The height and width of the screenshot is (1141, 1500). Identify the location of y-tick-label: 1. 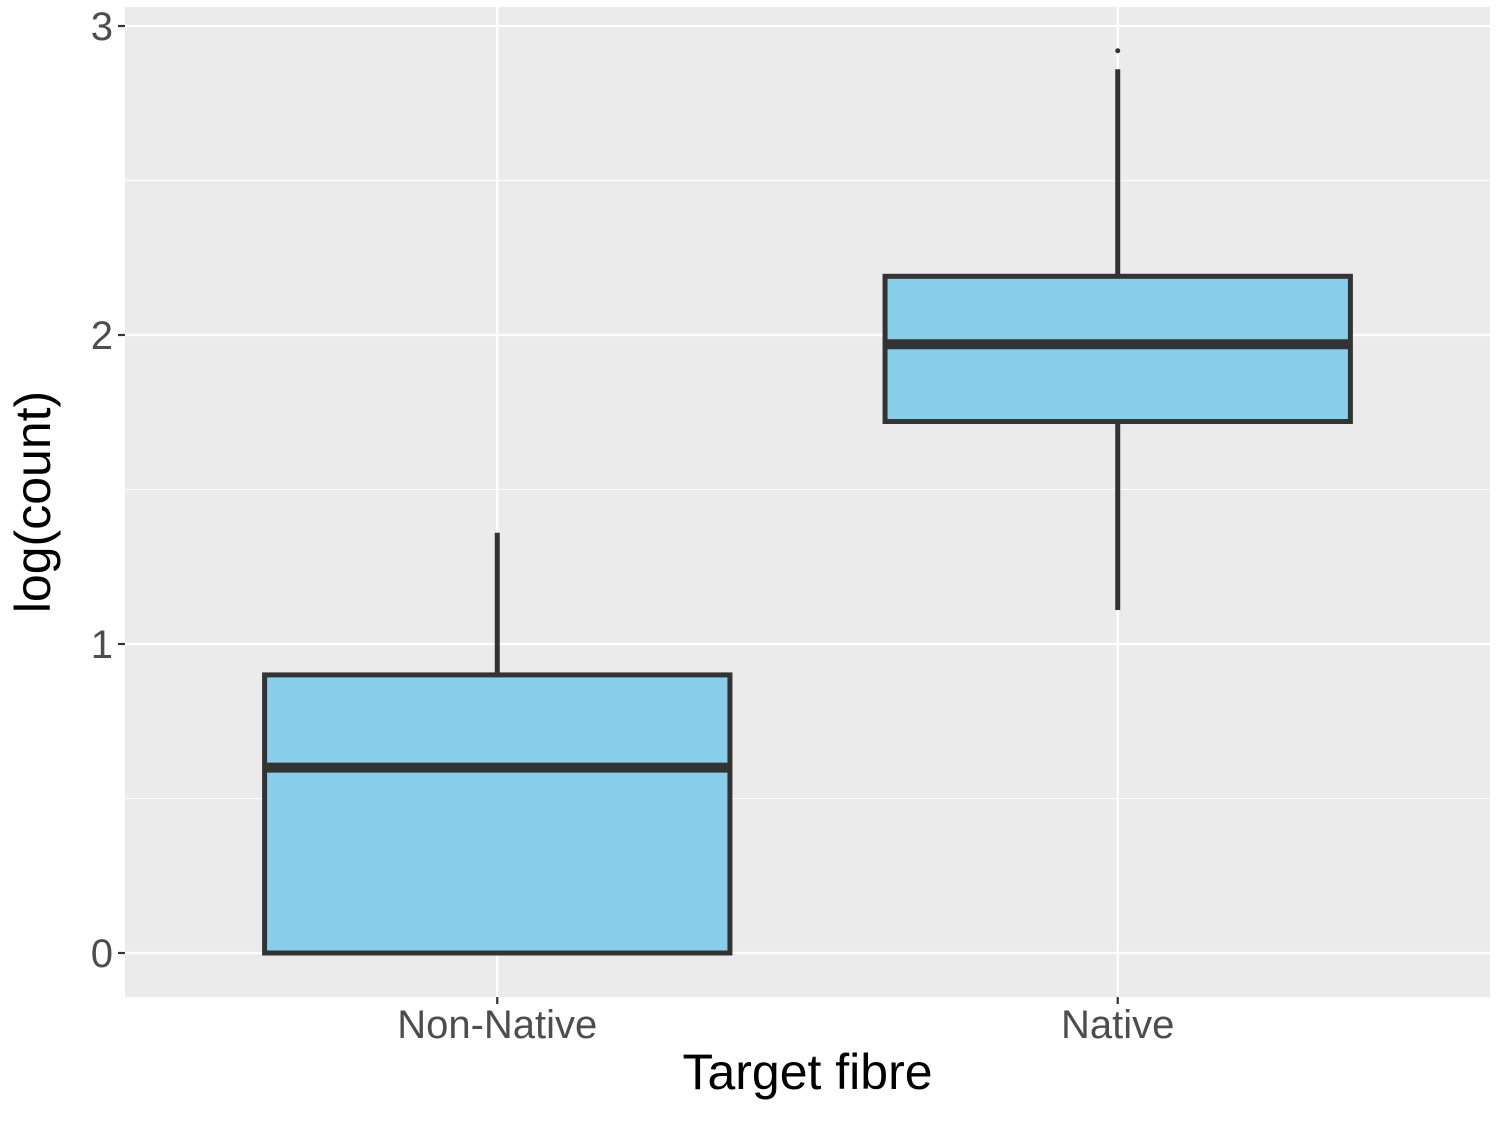
(102, 645).